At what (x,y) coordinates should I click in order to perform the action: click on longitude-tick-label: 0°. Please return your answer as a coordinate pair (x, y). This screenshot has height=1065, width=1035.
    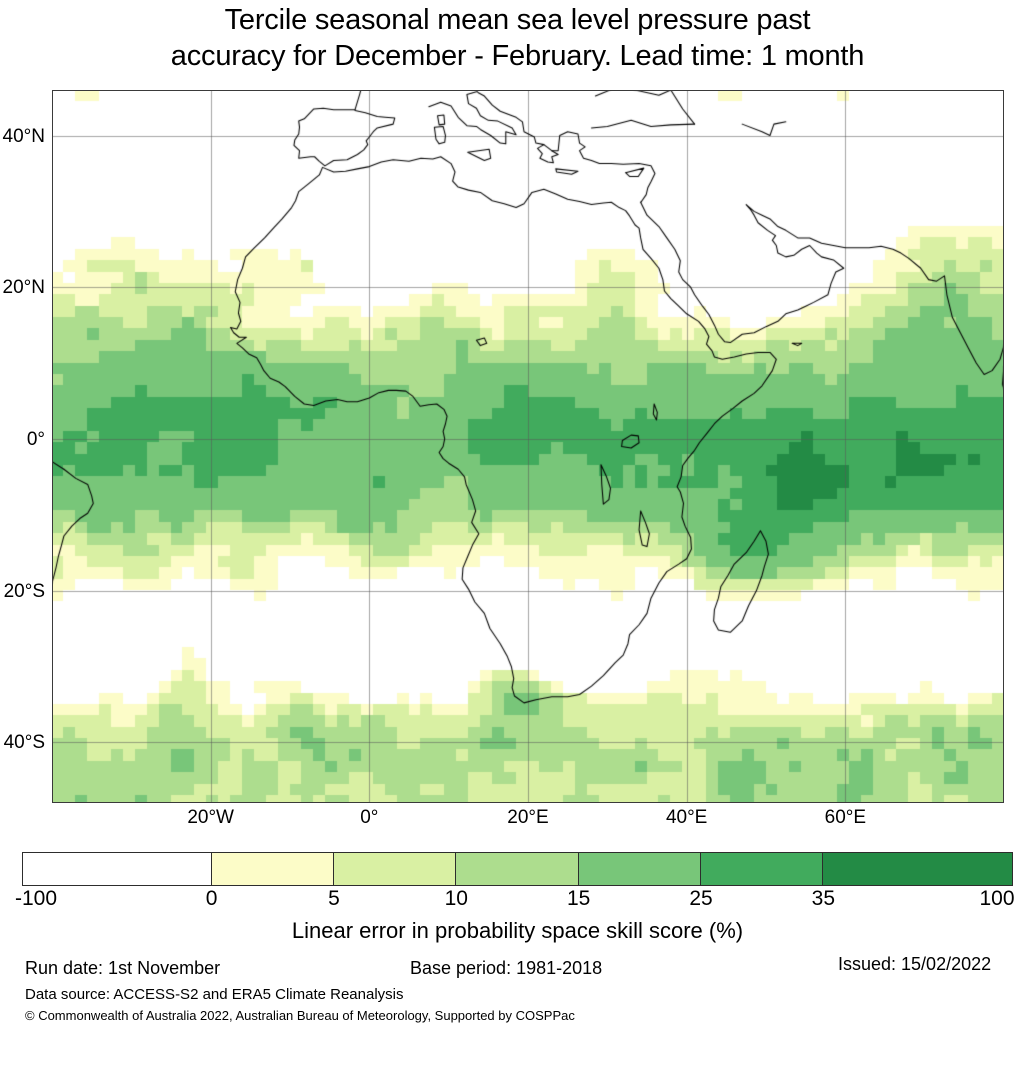
    Looking at the image, I should click on (369, 817).